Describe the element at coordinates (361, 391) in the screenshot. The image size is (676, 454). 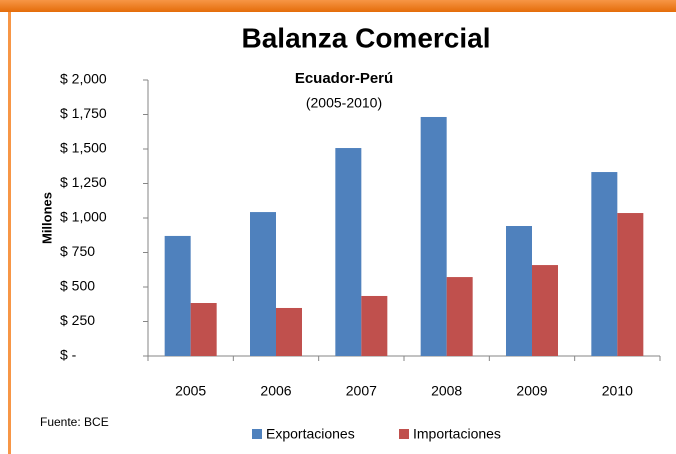
I see `x-tick-label: 2007` at that location.